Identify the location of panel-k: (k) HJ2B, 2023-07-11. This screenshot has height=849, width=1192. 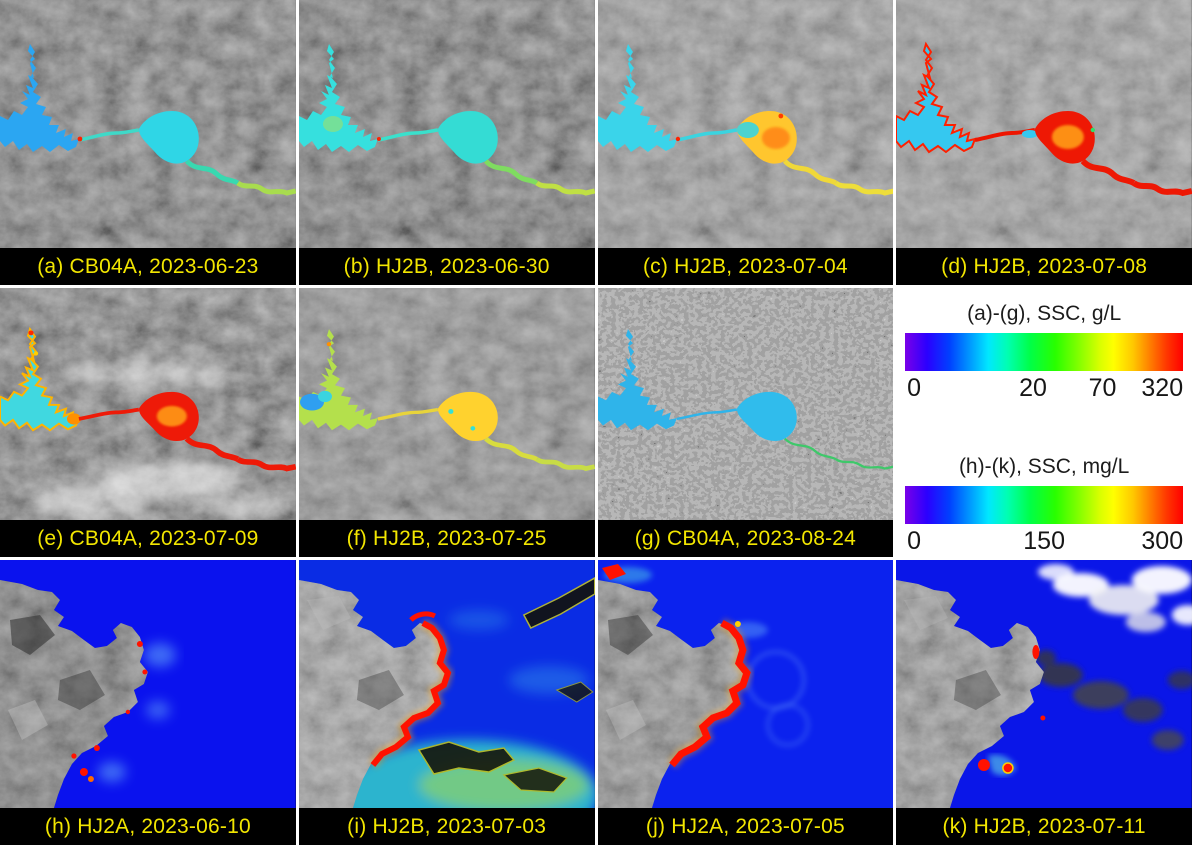
(1044, 702).